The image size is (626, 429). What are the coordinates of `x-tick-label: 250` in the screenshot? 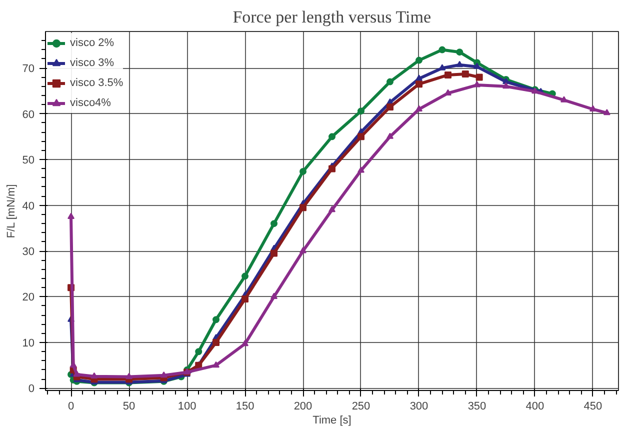 It's located at (361, 406).